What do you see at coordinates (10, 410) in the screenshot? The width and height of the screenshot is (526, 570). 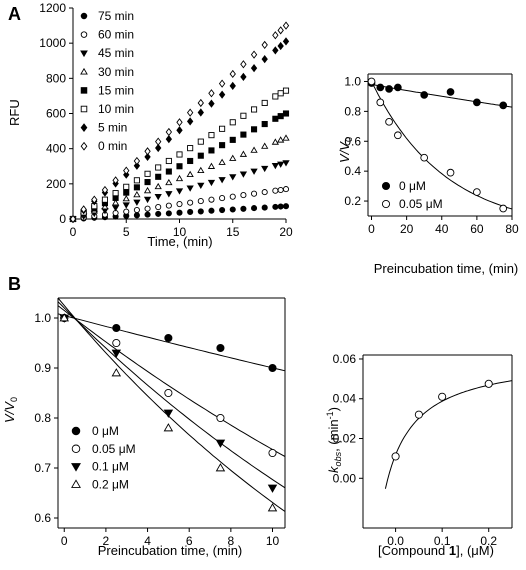 I see `y-axis-label: V/V0` at bounding box center [10, 410].